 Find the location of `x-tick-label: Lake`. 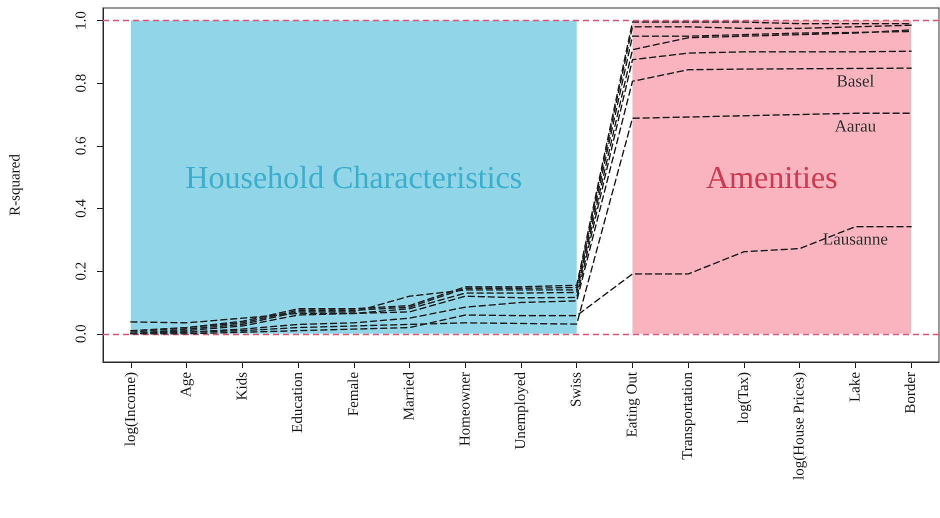

x-tick-label: Lake is located at coordinates (855, 387).